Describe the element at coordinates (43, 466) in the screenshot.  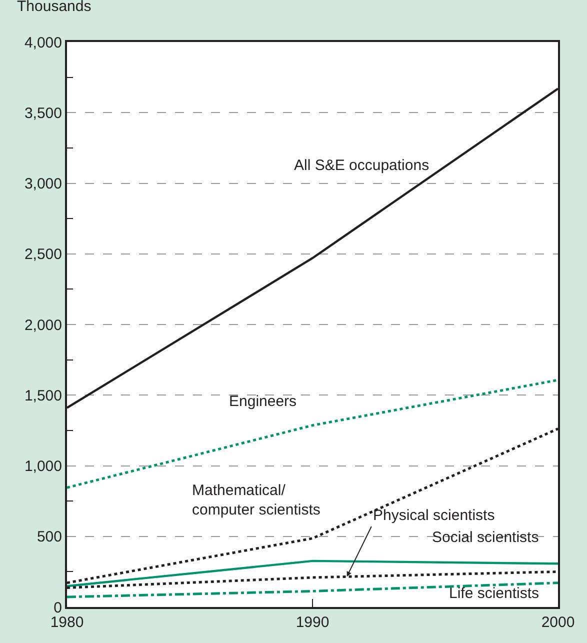
I see `y-tick-label: 1,000` at that location.